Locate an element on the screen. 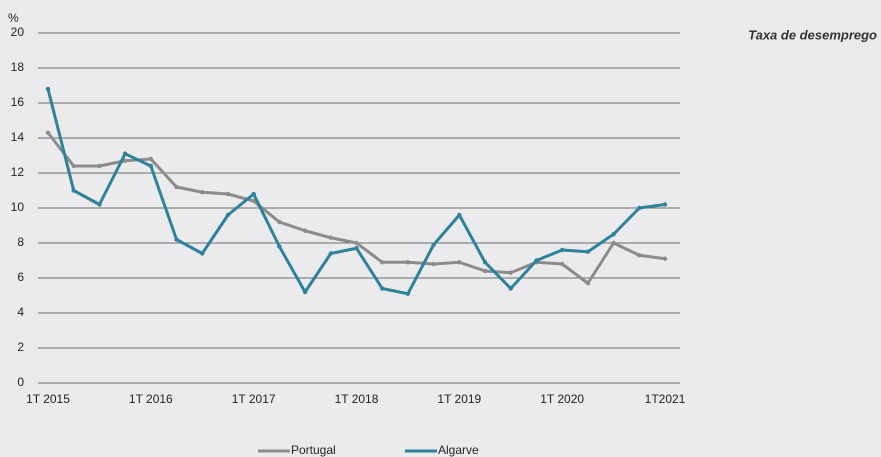 Image resolution: width=881 pixels, height=457 pixels. x-tick-label: 1T 2017 is located at coordinates (254, 399).